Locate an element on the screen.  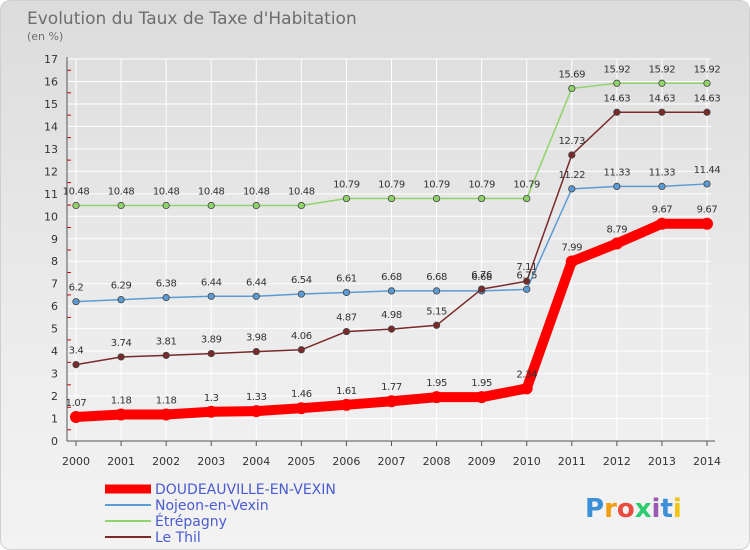
x-tick-label: 2000 is located at coordinates (76, 461).